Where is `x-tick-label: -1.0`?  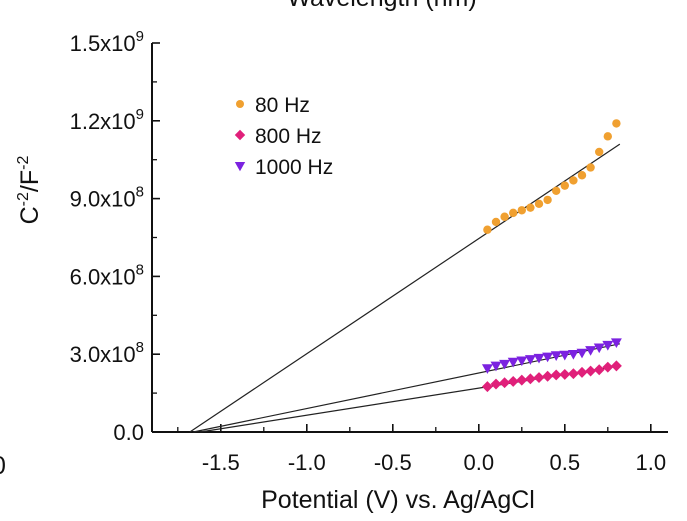 x-tick-label: -1.0 is located at coordinates (307, 462).